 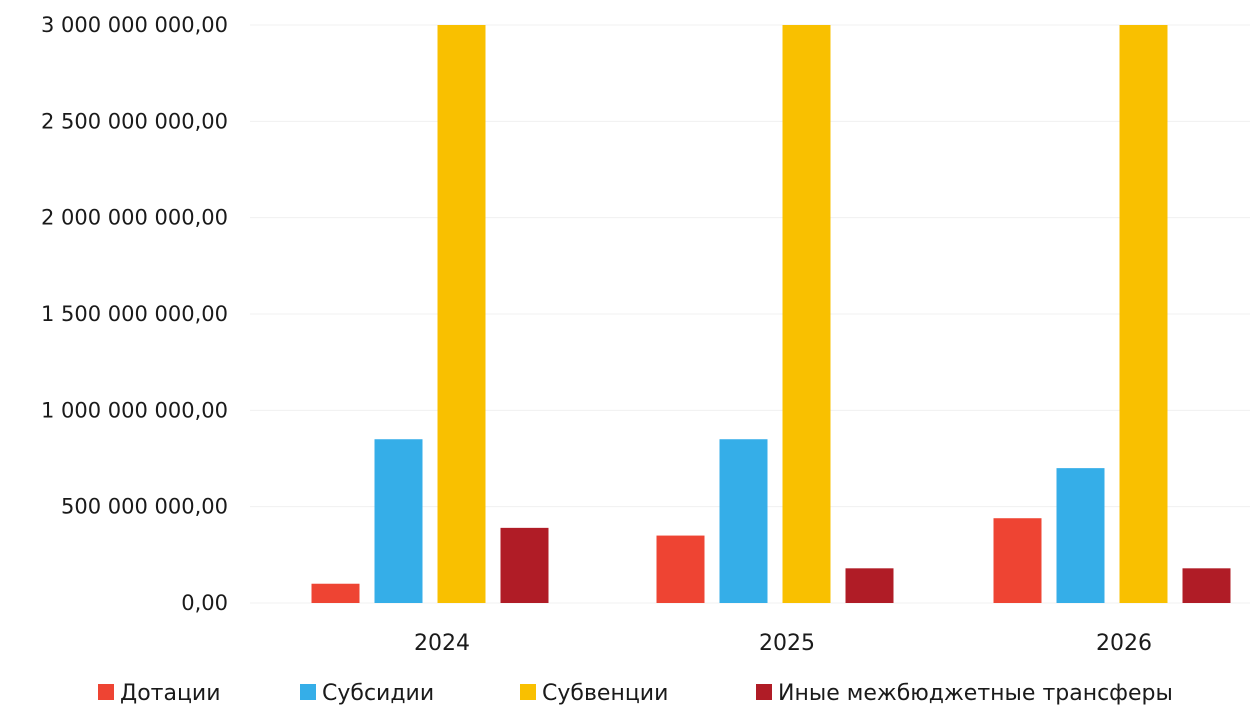 What do you see at coordinates (524, 565) in the screenshot?
I see `bar-4-2024` at bounding box center [524, 565].